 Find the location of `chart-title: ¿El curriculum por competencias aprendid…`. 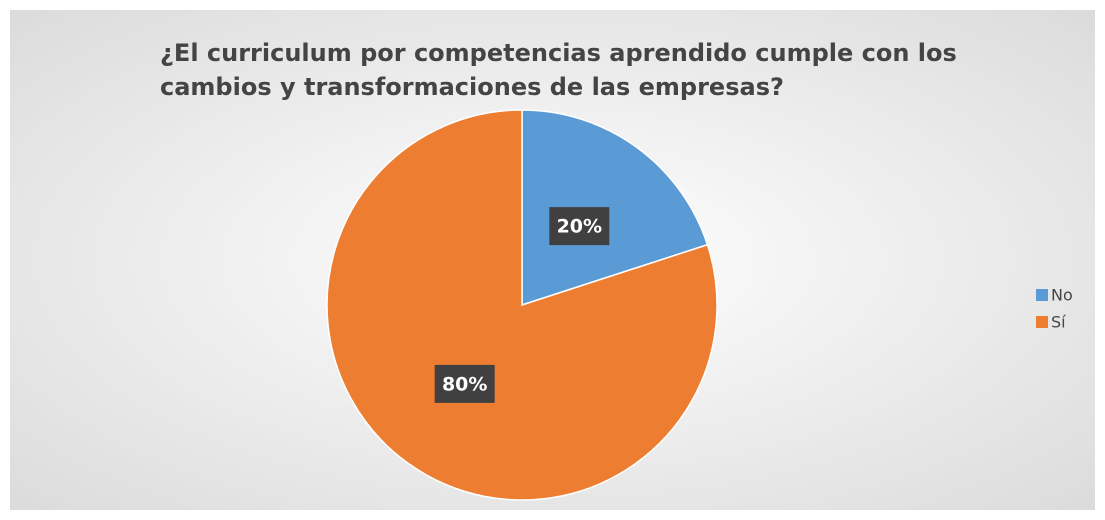

chart-title: ¿El curriculum por competencias aprendid… is located at coordinates (558, 70).